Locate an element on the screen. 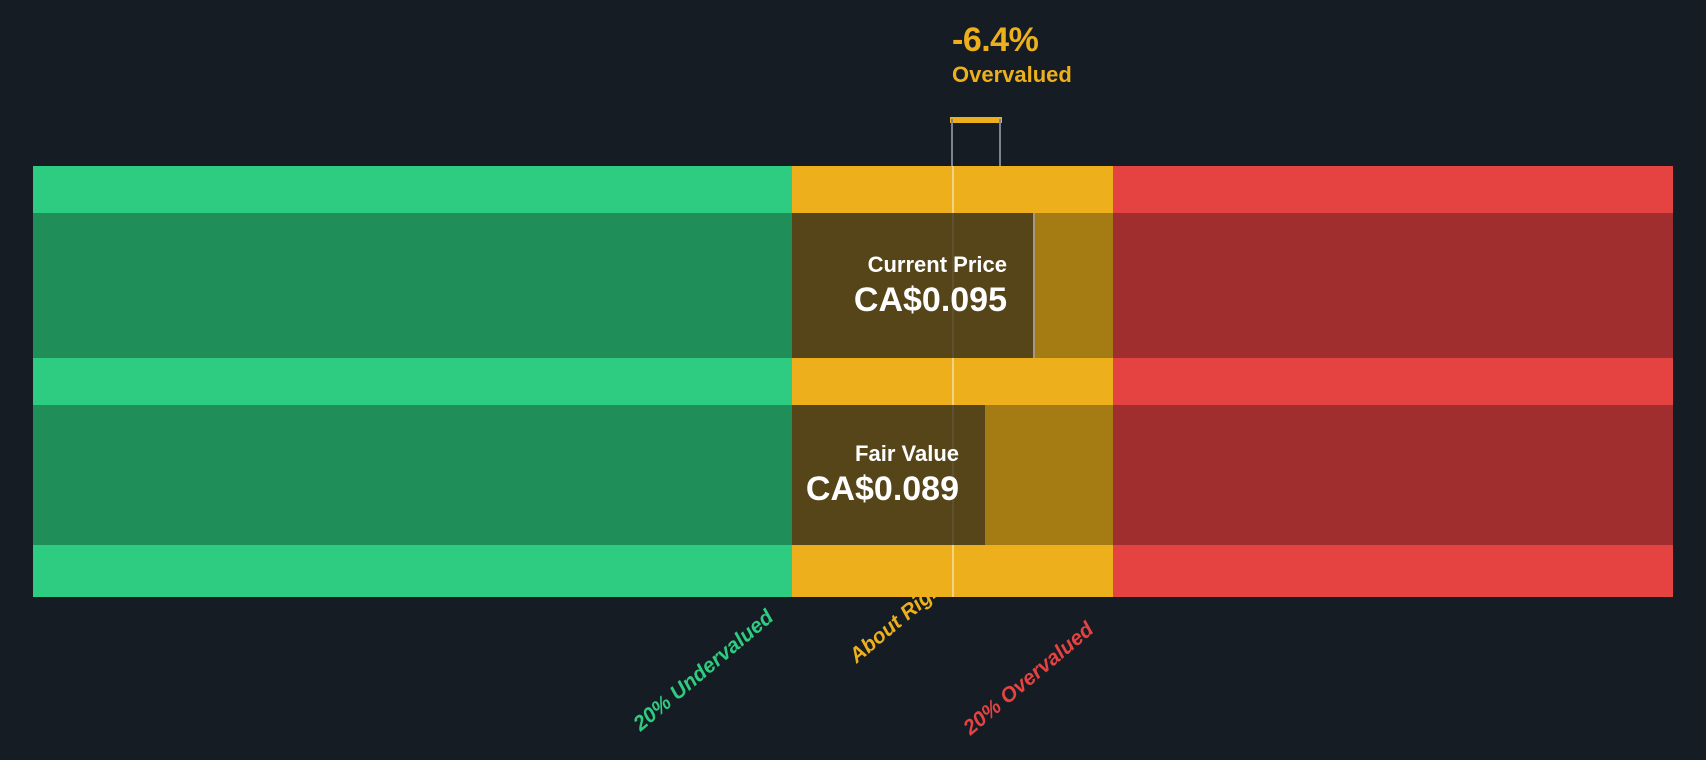 The height and width of the screenshot is (760, 1706). axis-label-undervalued: 20% Undervalued is located at coordinates (703, 670).